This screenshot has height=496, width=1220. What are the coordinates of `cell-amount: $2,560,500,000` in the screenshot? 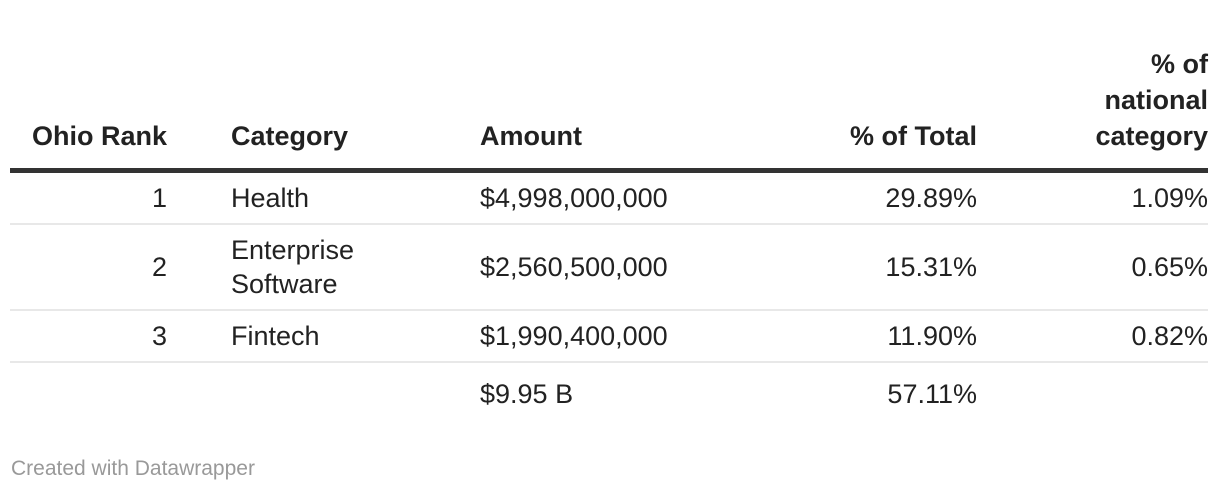 It's located at (613, 267).